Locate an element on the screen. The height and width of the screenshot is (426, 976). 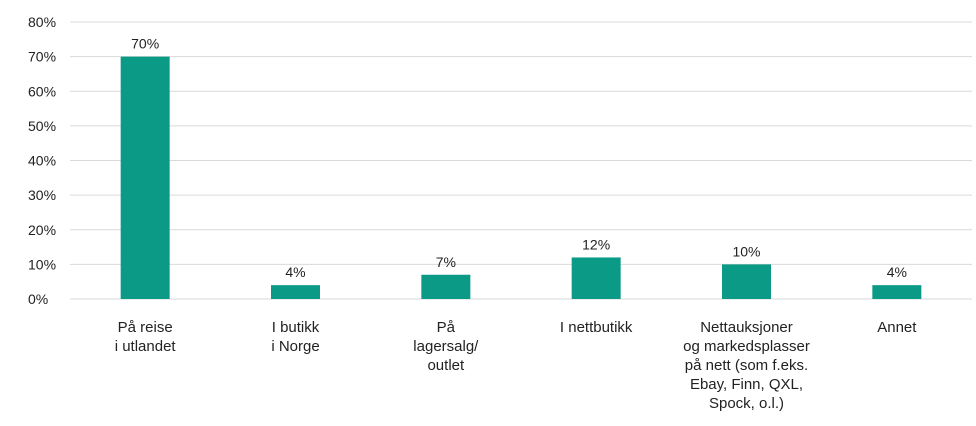
data-label: 10% is located at coordinates (746, 251).